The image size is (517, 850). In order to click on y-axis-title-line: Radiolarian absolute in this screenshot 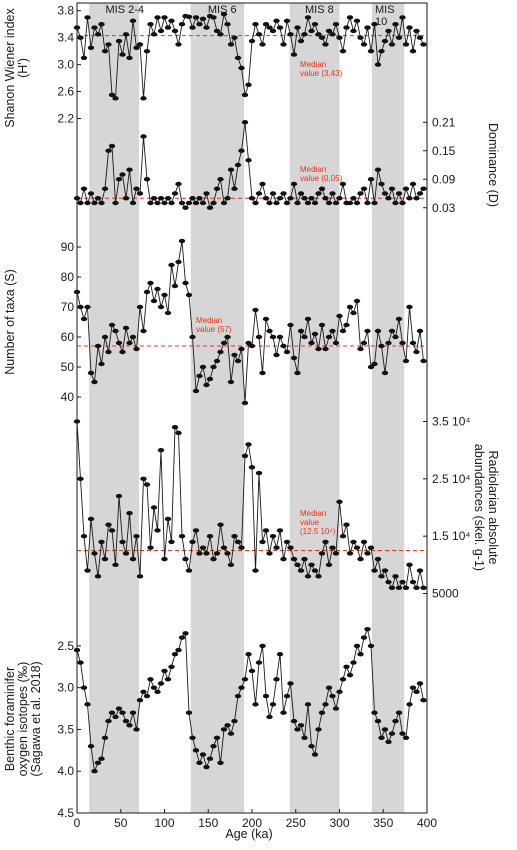, I will do `click(493, 508)`.